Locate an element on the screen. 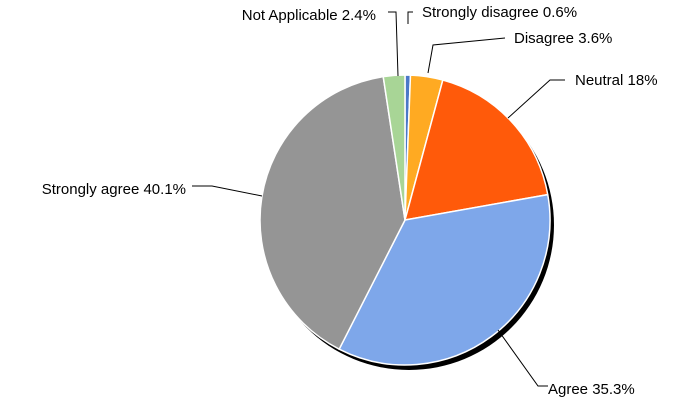 This screenshot has width=678, height=412. data-label-strongly-disagree: Strongly disagree 0.6% is located at coordinates (499, 12).